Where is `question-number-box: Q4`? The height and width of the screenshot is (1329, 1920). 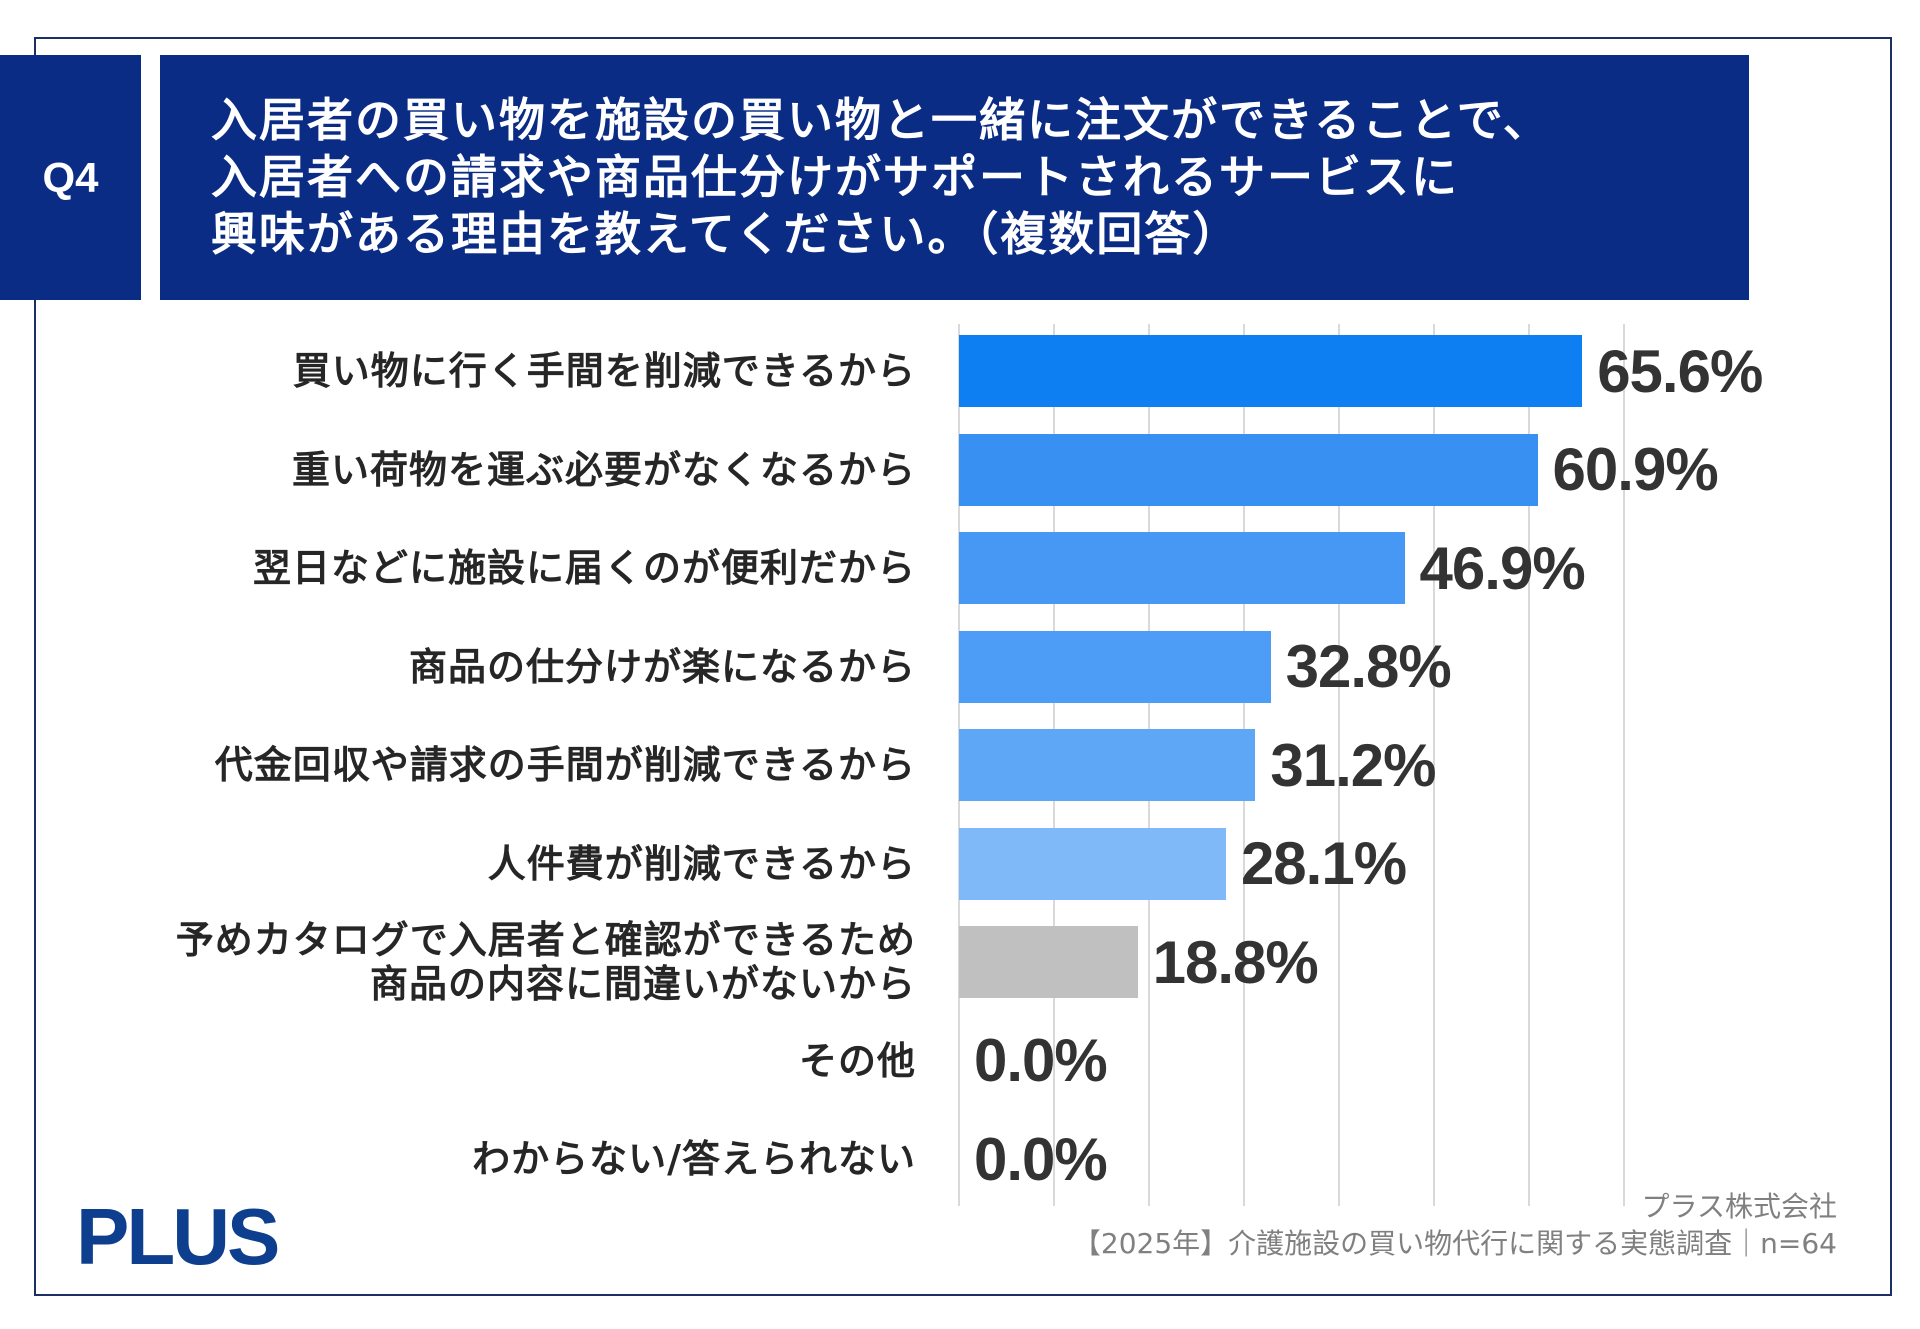 question-number-box: Q4 is located at coordinates (70, 177).